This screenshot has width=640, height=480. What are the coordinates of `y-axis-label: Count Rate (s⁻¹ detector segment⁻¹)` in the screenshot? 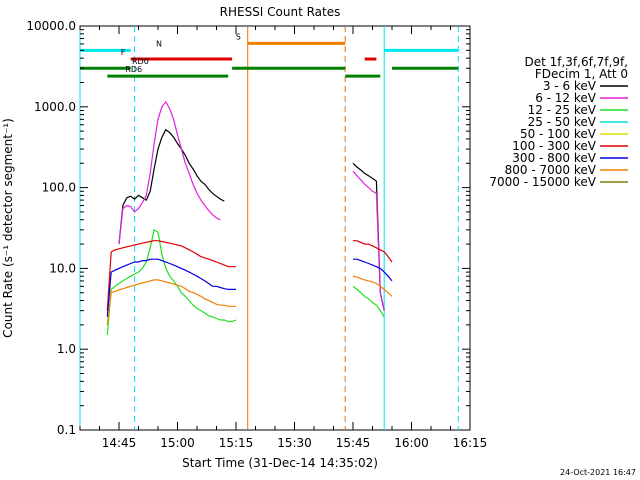 It's located at (8, 228).